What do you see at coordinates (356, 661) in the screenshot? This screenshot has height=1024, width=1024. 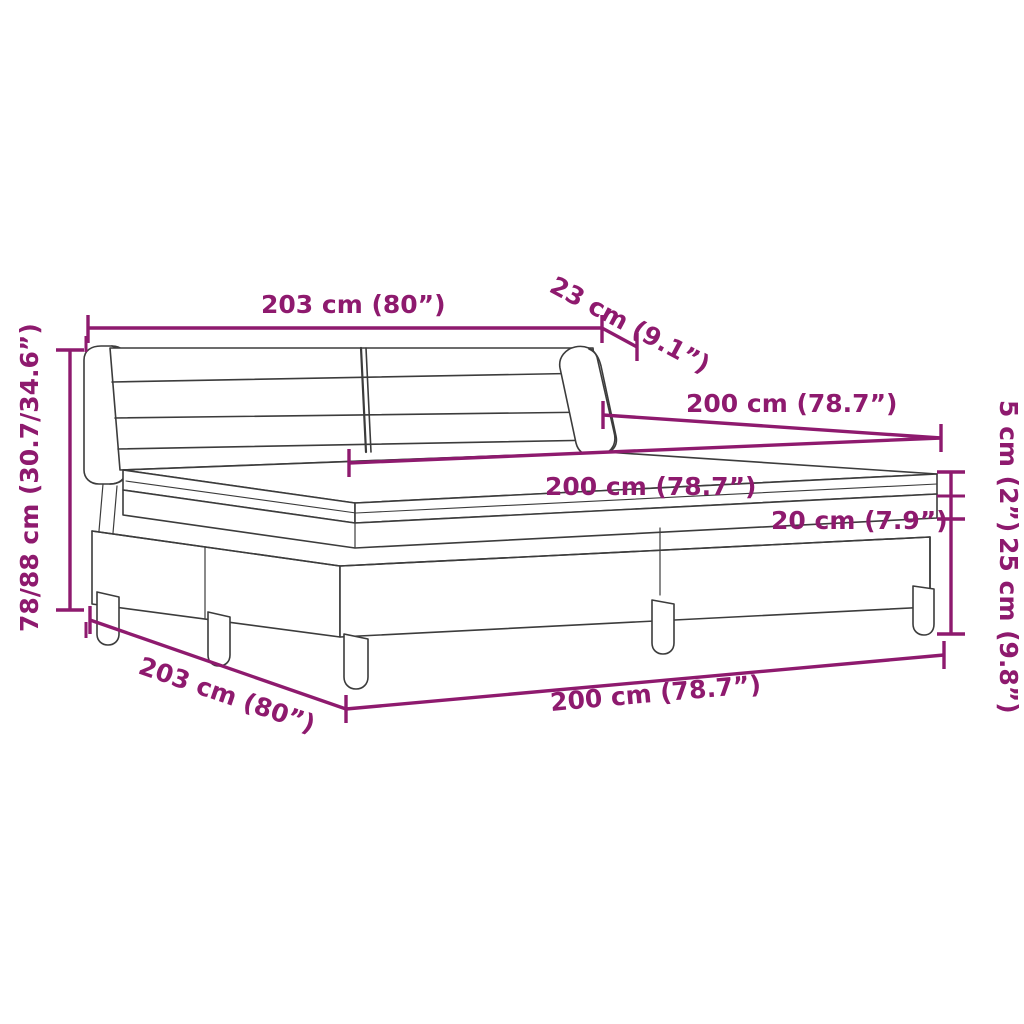 I see `leg-front-corner` at bounding box center [356, 661].